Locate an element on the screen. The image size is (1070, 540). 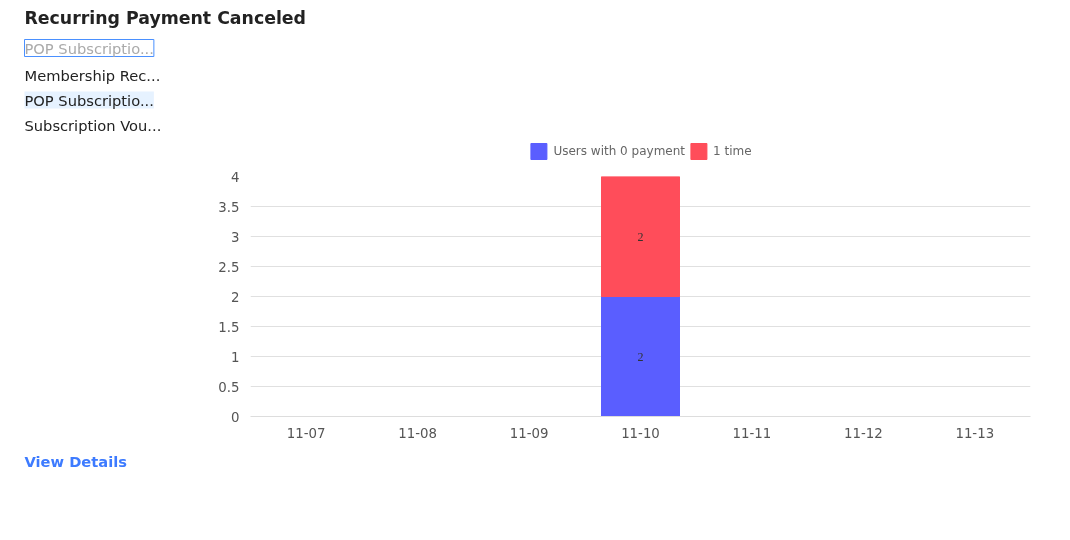
x-tick-label: 11-08 is located at coordinates (418, 433).